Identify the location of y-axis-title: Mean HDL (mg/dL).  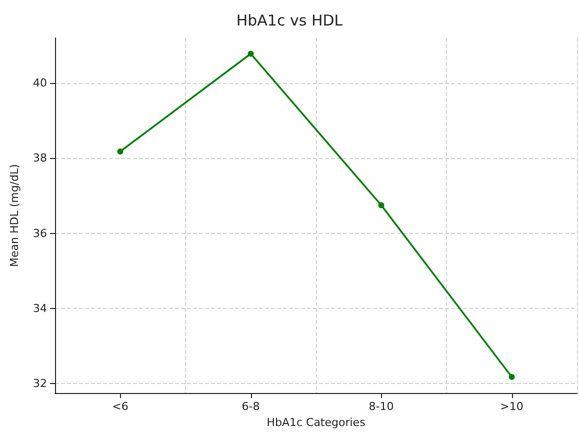
(14, 216).